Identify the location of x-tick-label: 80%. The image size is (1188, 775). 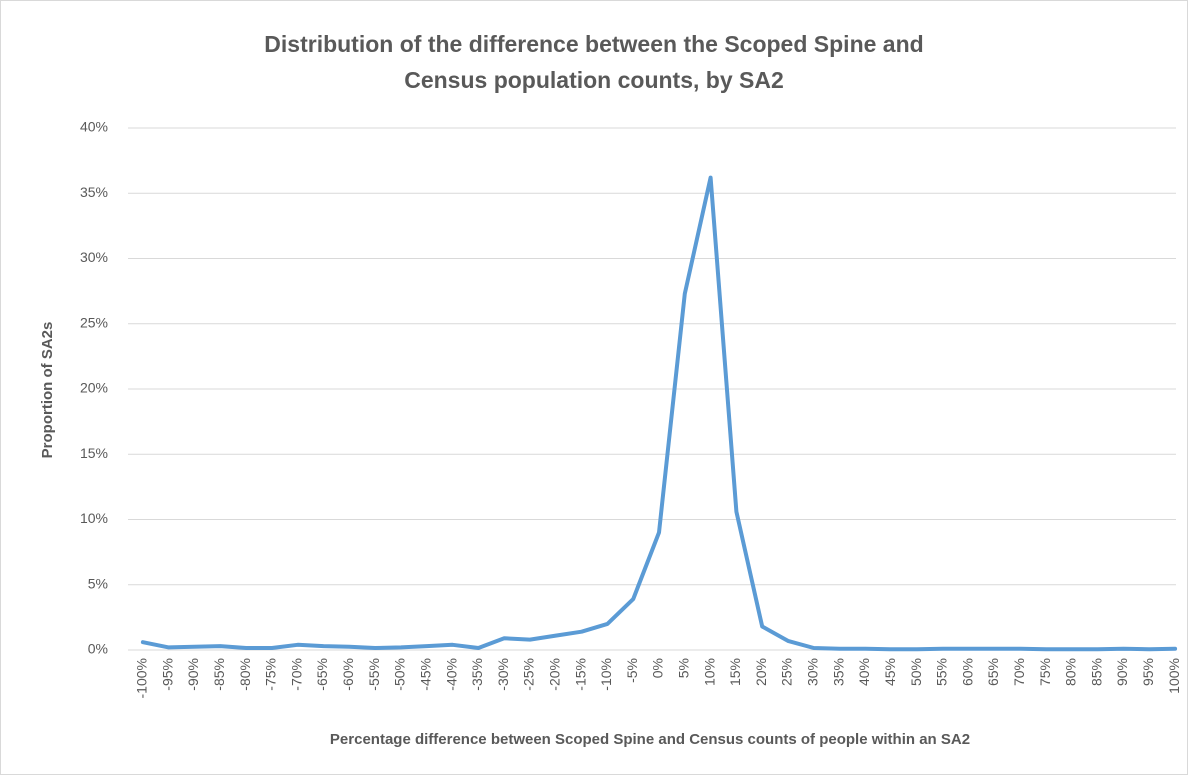
(1071, 672).